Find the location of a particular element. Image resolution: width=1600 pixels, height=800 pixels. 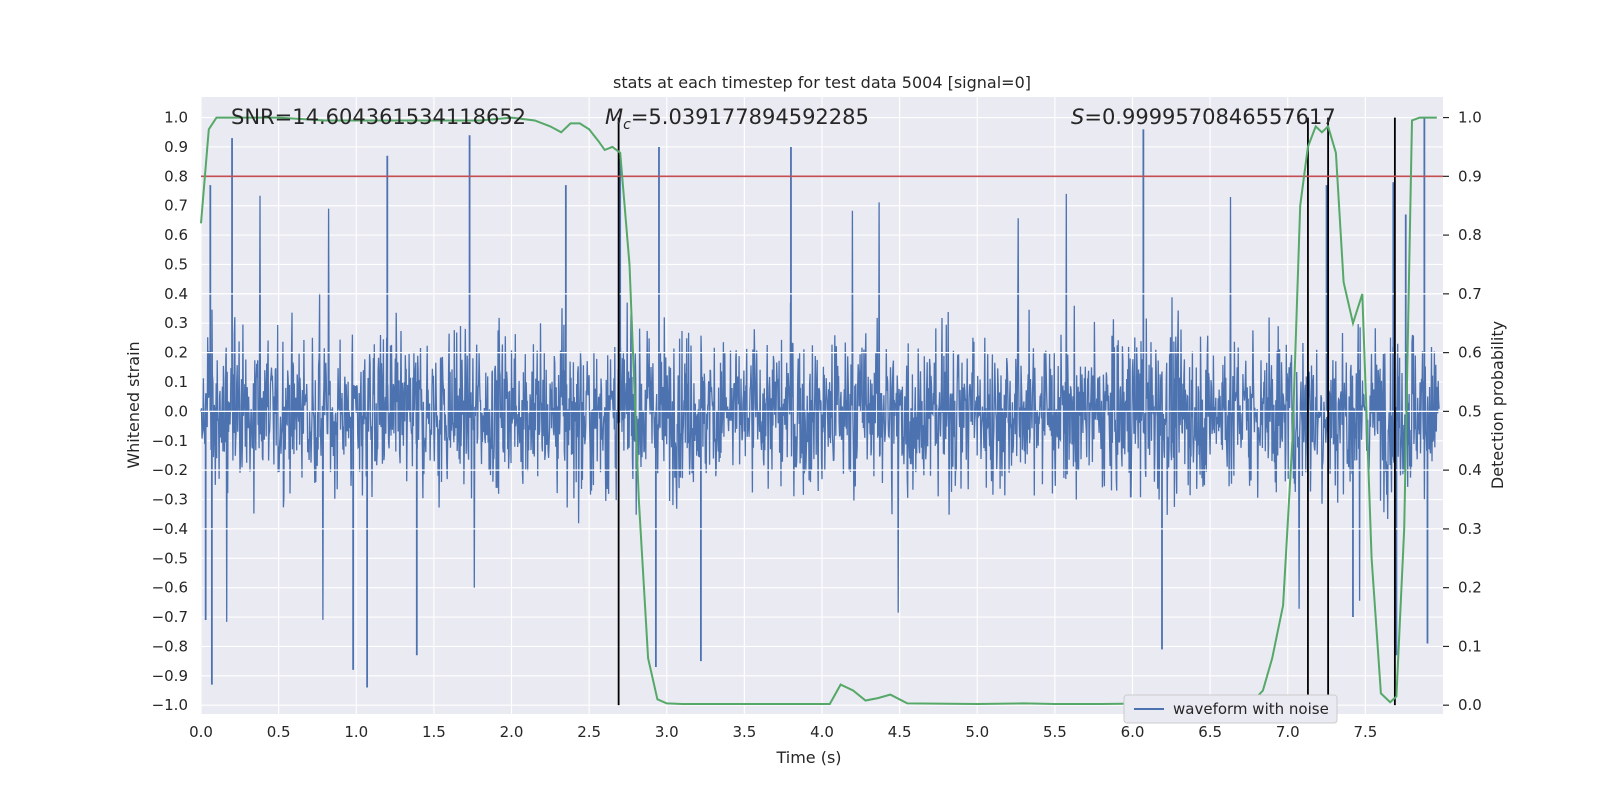

y-tick-label: −0.9 is located at coordinates (170, 676).